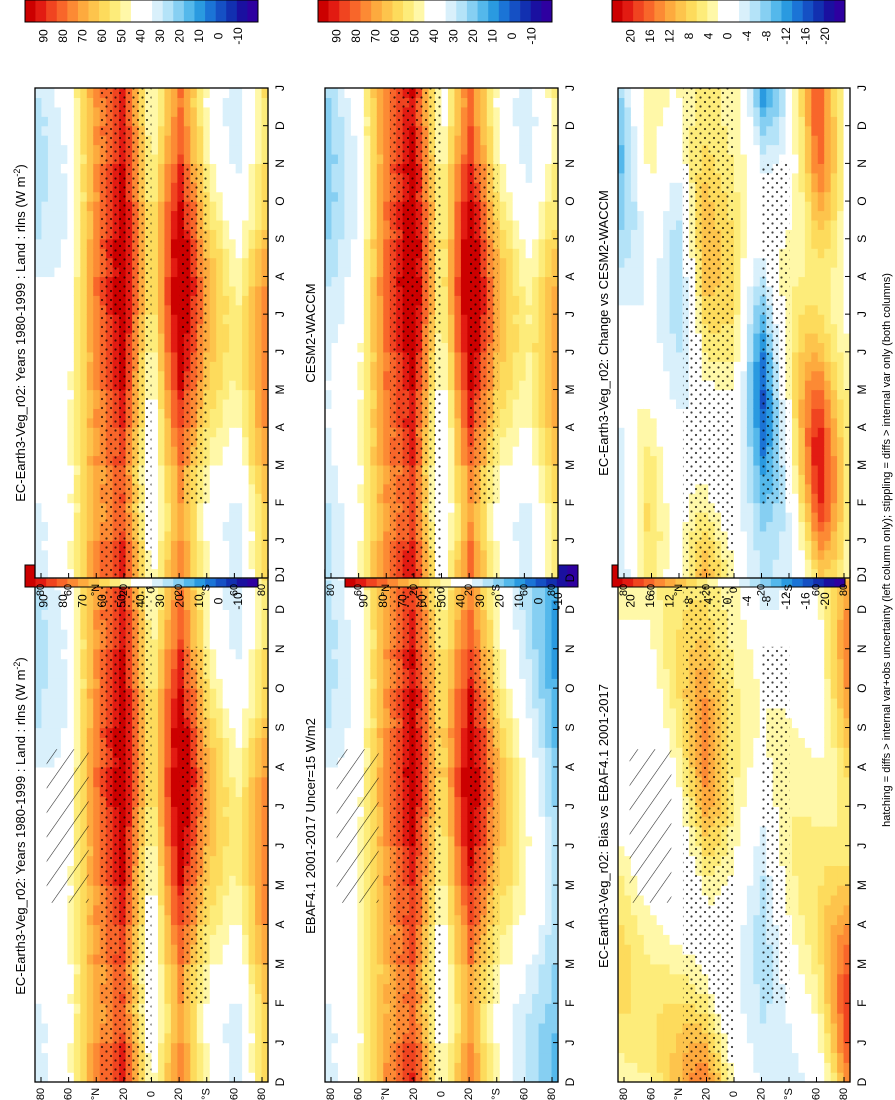  I want to click on month-label: O, so click(280, 200).